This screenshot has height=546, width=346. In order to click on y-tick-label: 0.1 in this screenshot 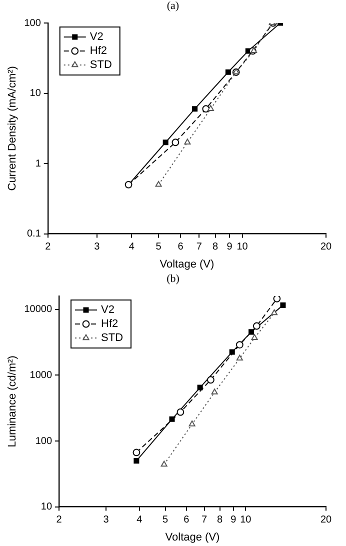, I will do `click(34, 234)`.